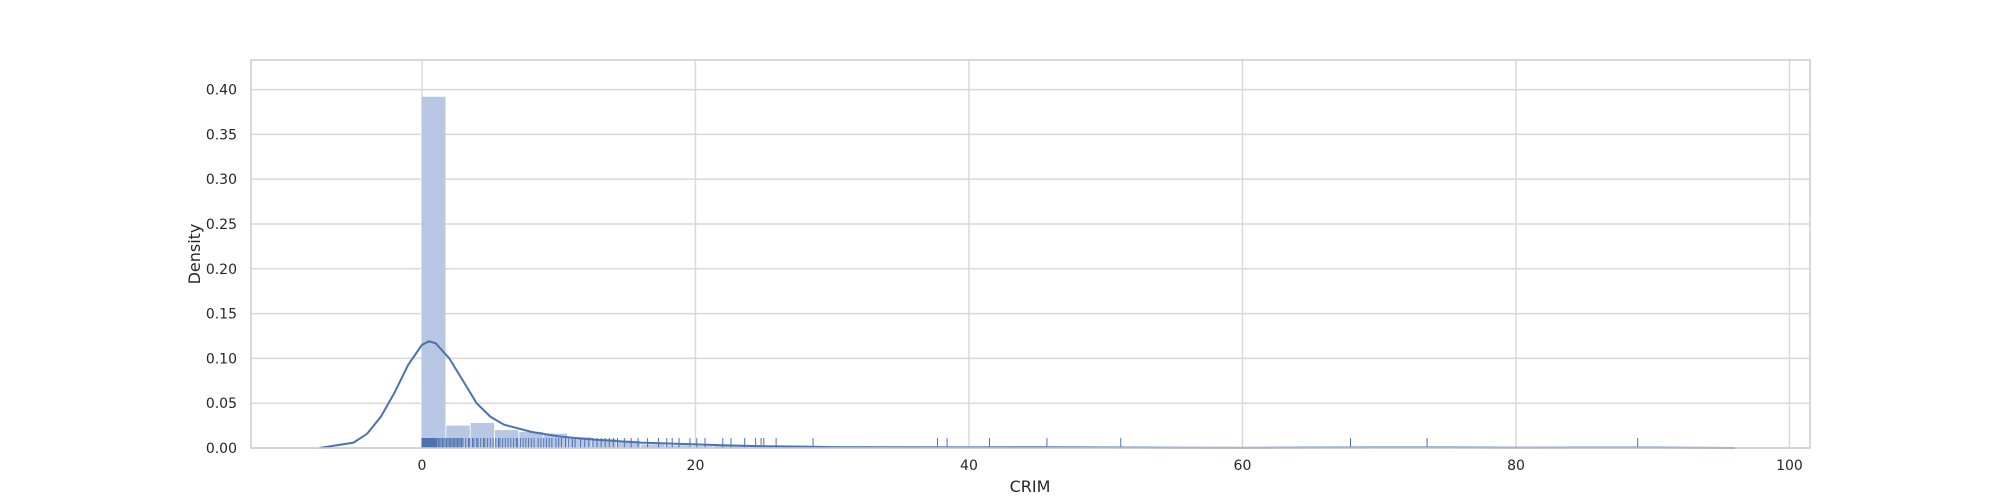  I want to click on y-axis-label: Density, so click(194, 254).